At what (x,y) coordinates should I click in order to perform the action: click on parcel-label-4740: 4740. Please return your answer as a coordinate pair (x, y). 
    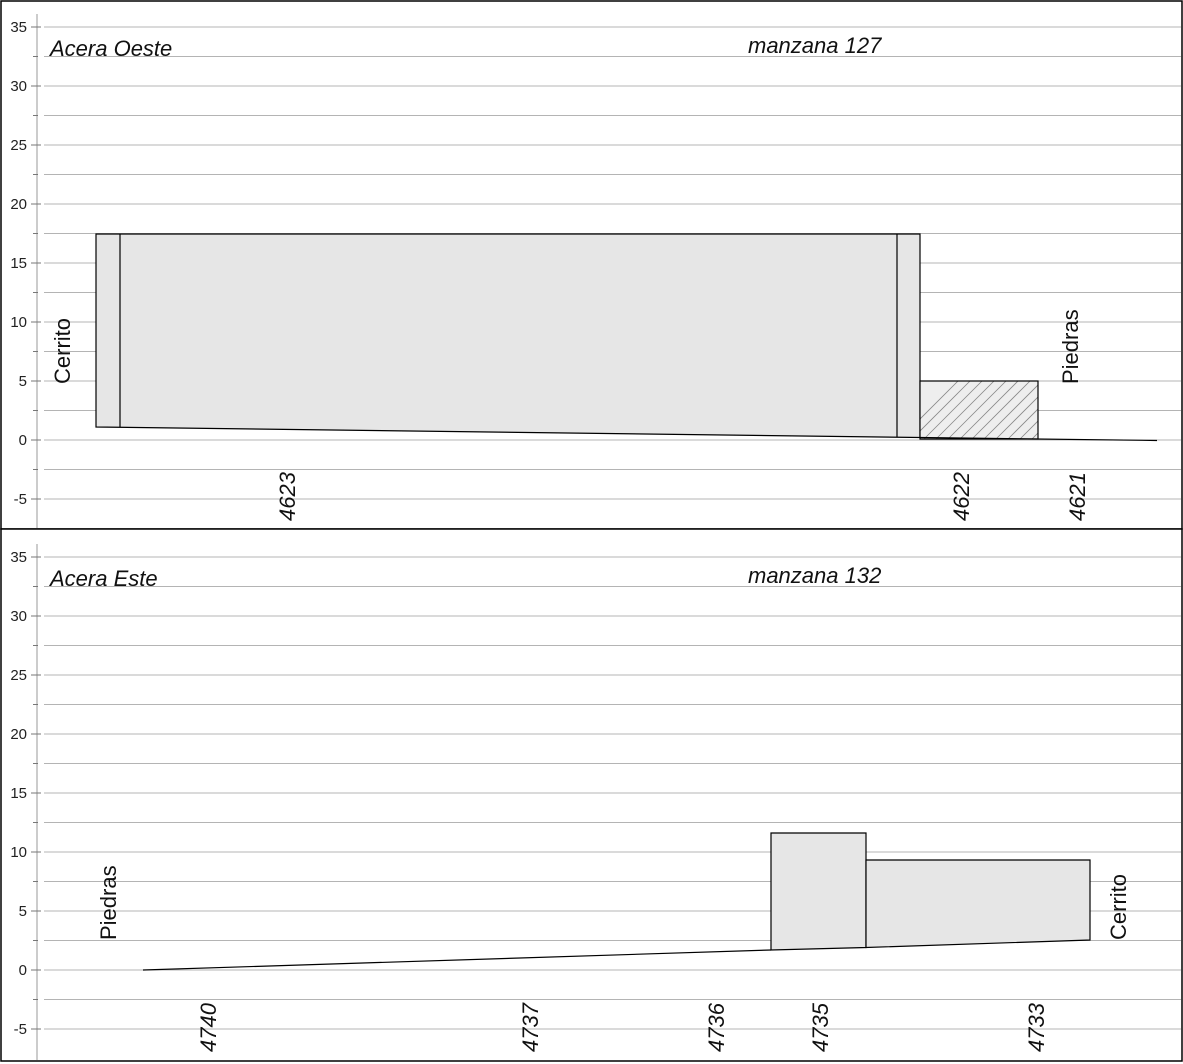
    Looking at the image, I should click on (208, 1027).